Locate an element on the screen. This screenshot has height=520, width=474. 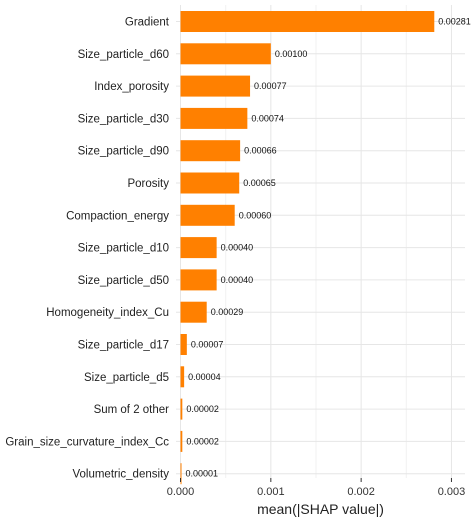
category-label-2: Index_porosity is located at coordinates (131, 87).